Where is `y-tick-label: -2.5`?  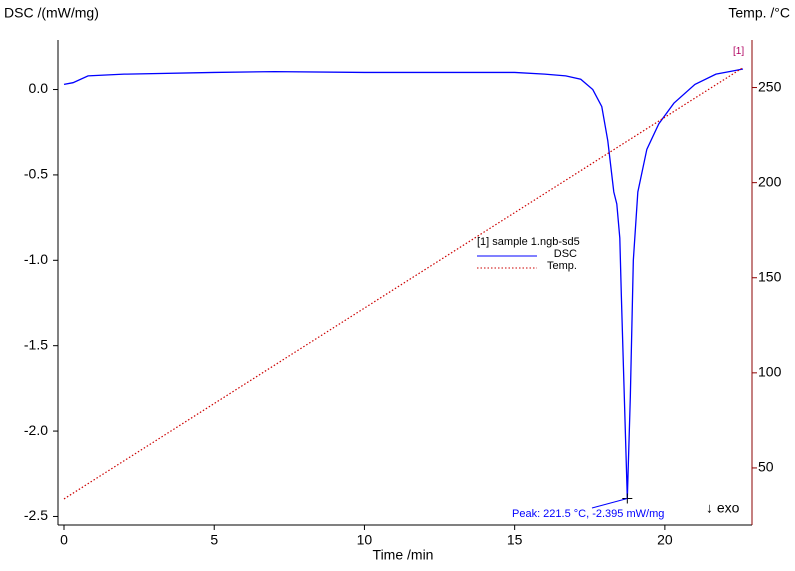
y-tick-label: -2.5 is located at coordinates (36, 515).